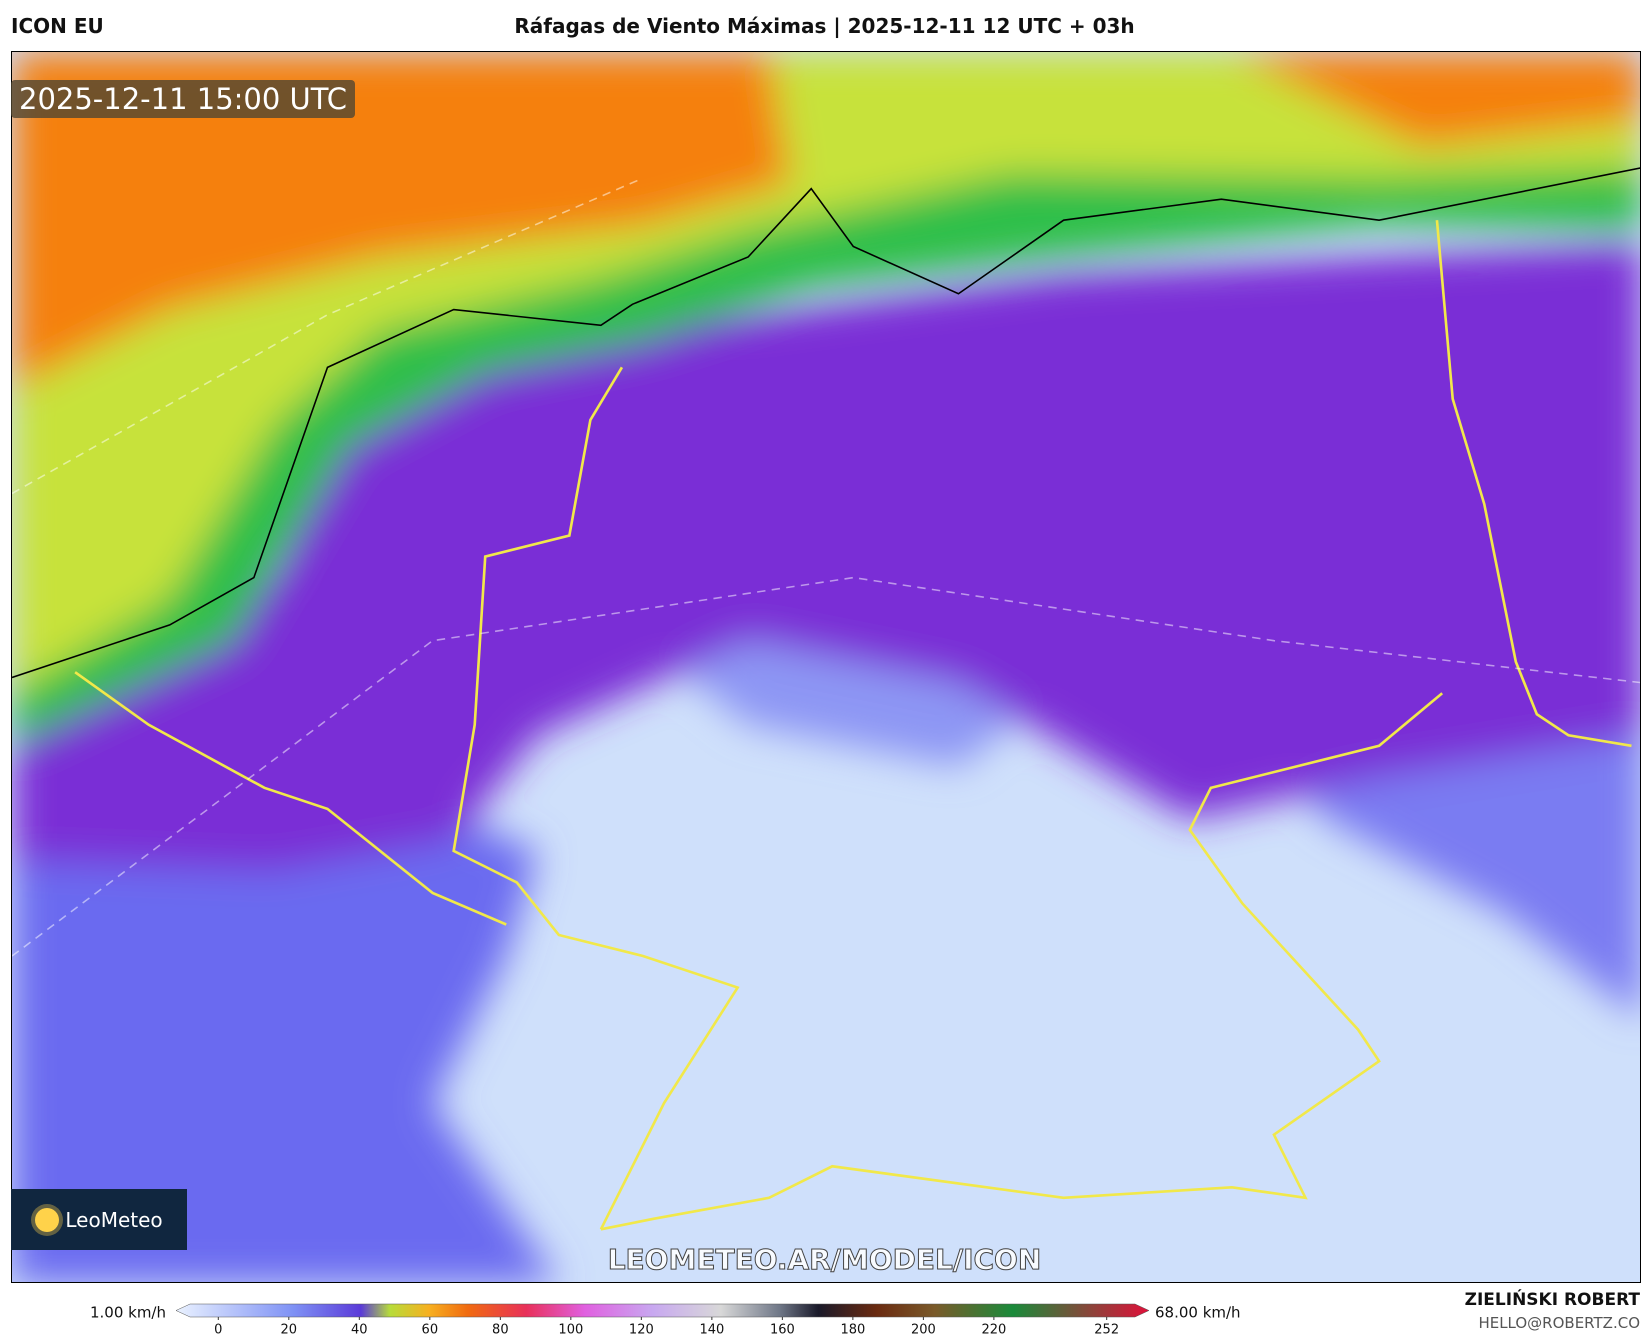 This screenshot has height=1339, width=1649. Describe the element at coordinates (1559, 1323) in the screenshot. I see `email: HELLO@ROBERTZ.CO` at that location.